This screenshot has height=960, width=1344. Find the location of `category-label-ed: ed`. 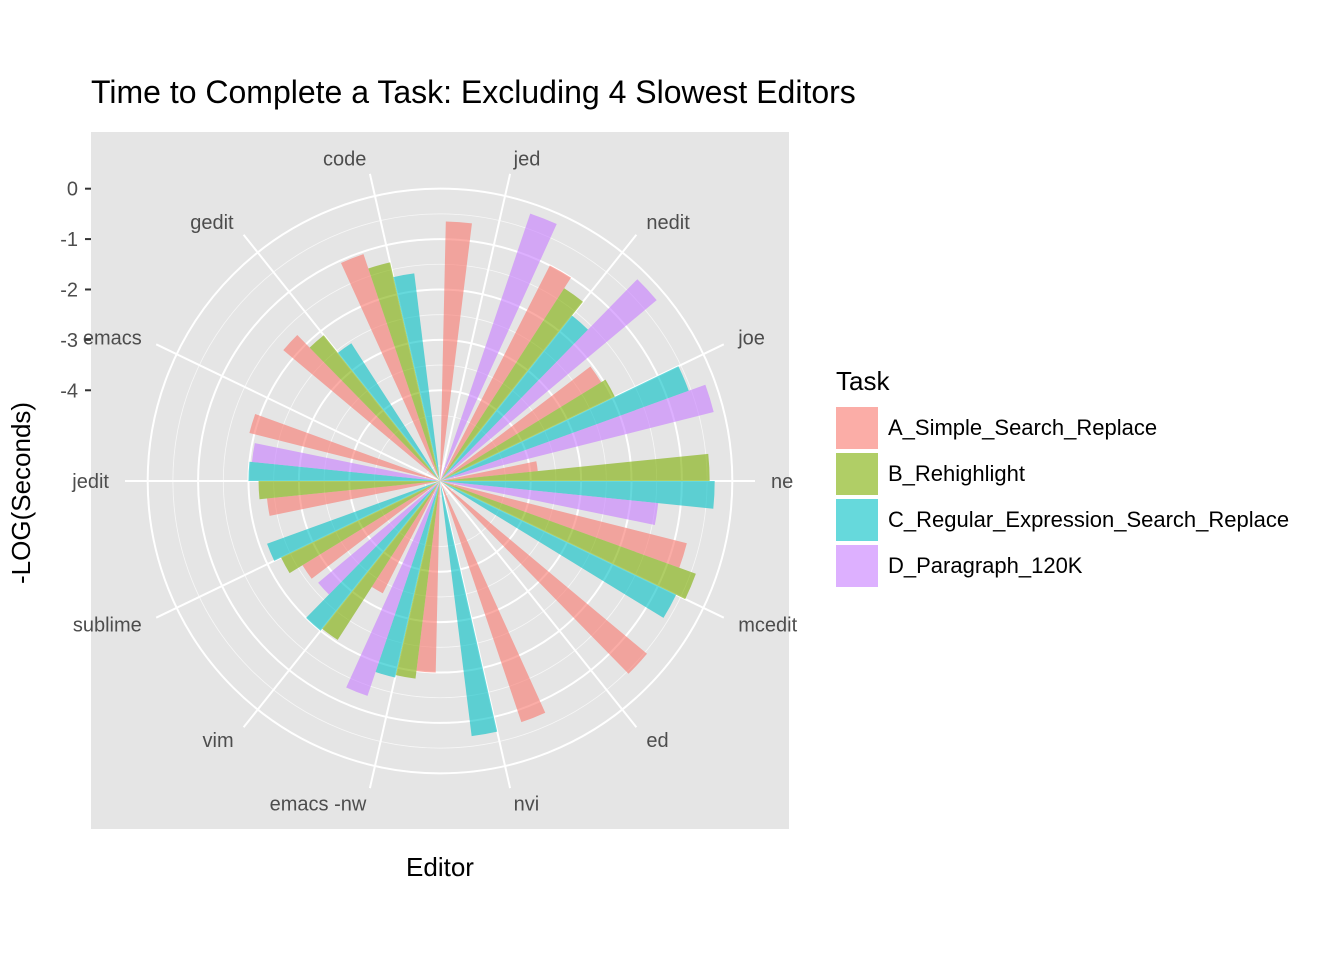

category-label-ed: ed is located at coordinates (657, 741).